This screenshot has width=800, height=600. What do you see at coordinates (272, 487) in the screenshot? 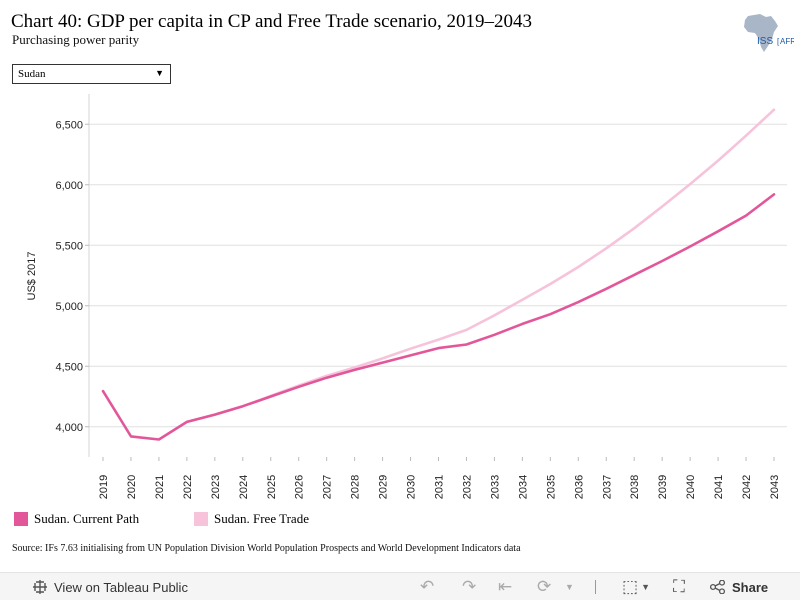
I see `x-tick-label: 2025` at bounding box center [272, 487].